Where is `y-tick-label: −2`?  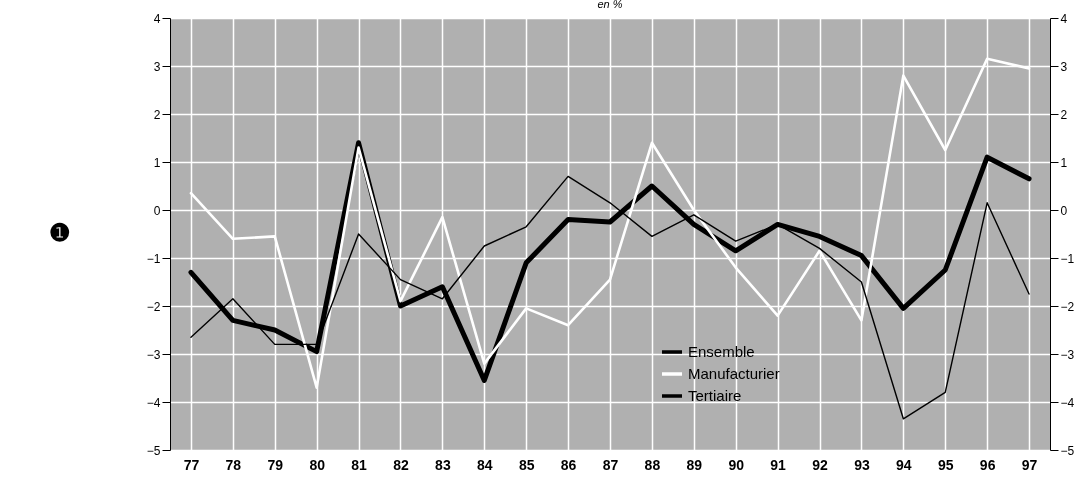
y-tick-label: −2 is located at coordinates (153, 306).